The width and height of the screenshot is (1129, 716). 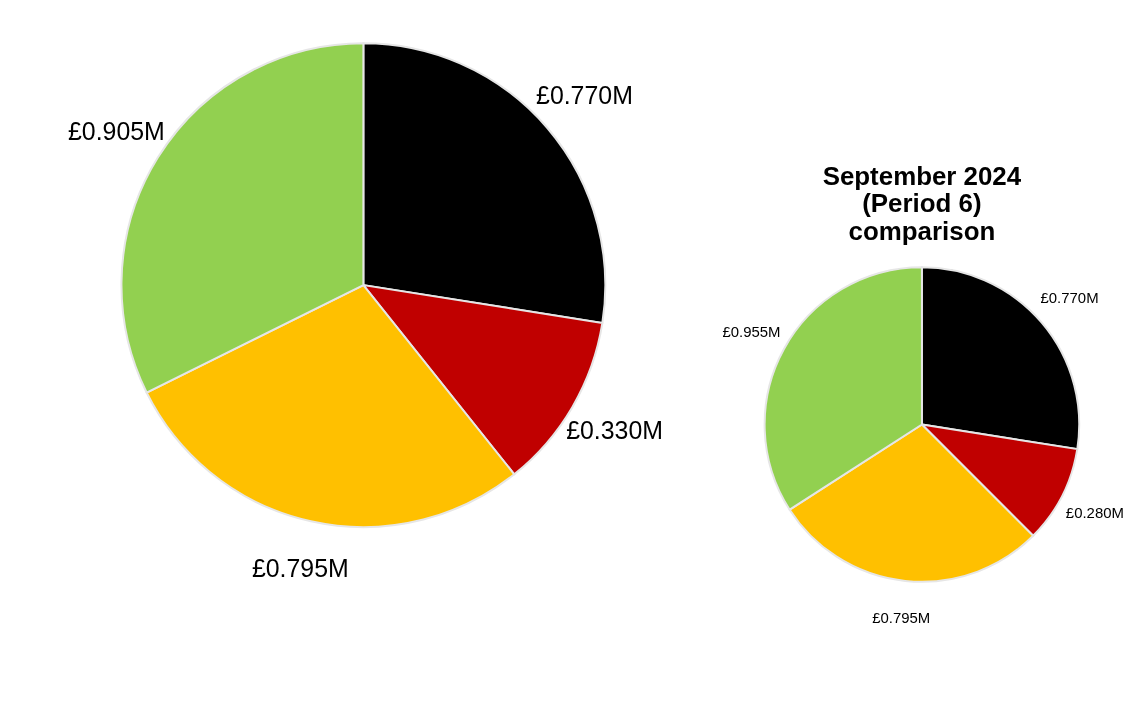 What do you see at coordinates (922, 203) in the screenshot?
I see `chart-title: September 2024 (Period 6) comparison` at bounding box center [922, 203].